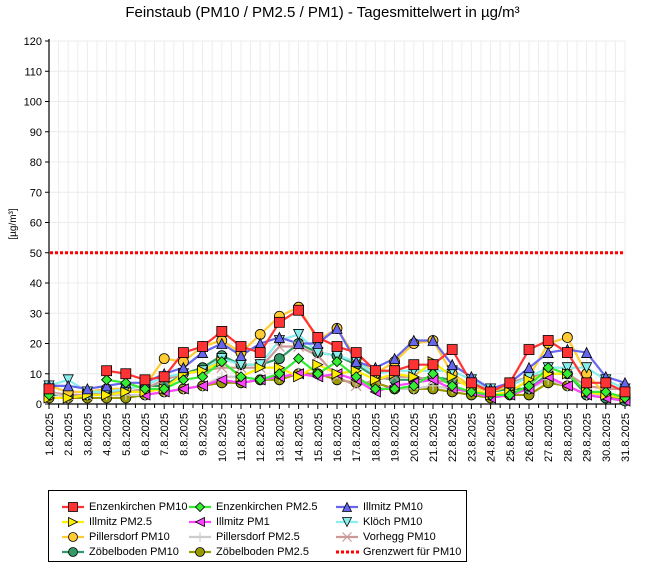  Describe the element at coordinates (73, 507) in the screenshot. I see `legend-marker-square` at that location.